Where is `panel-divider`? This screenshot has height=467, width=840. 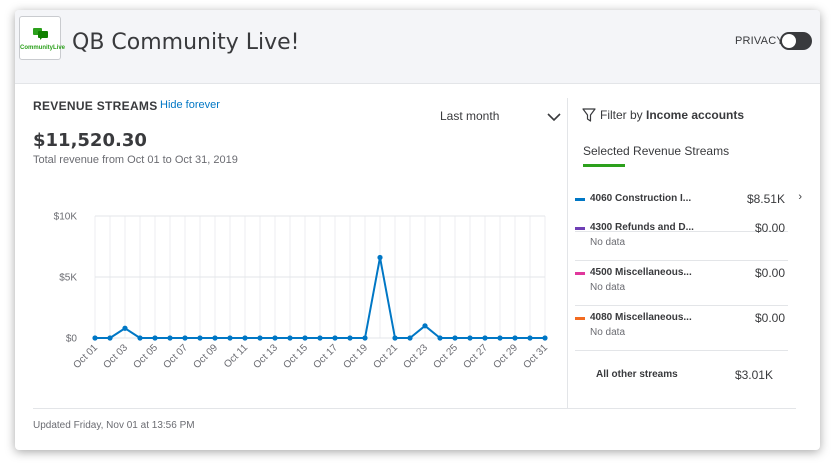
panel-divider is located at coordinates (567, 253).